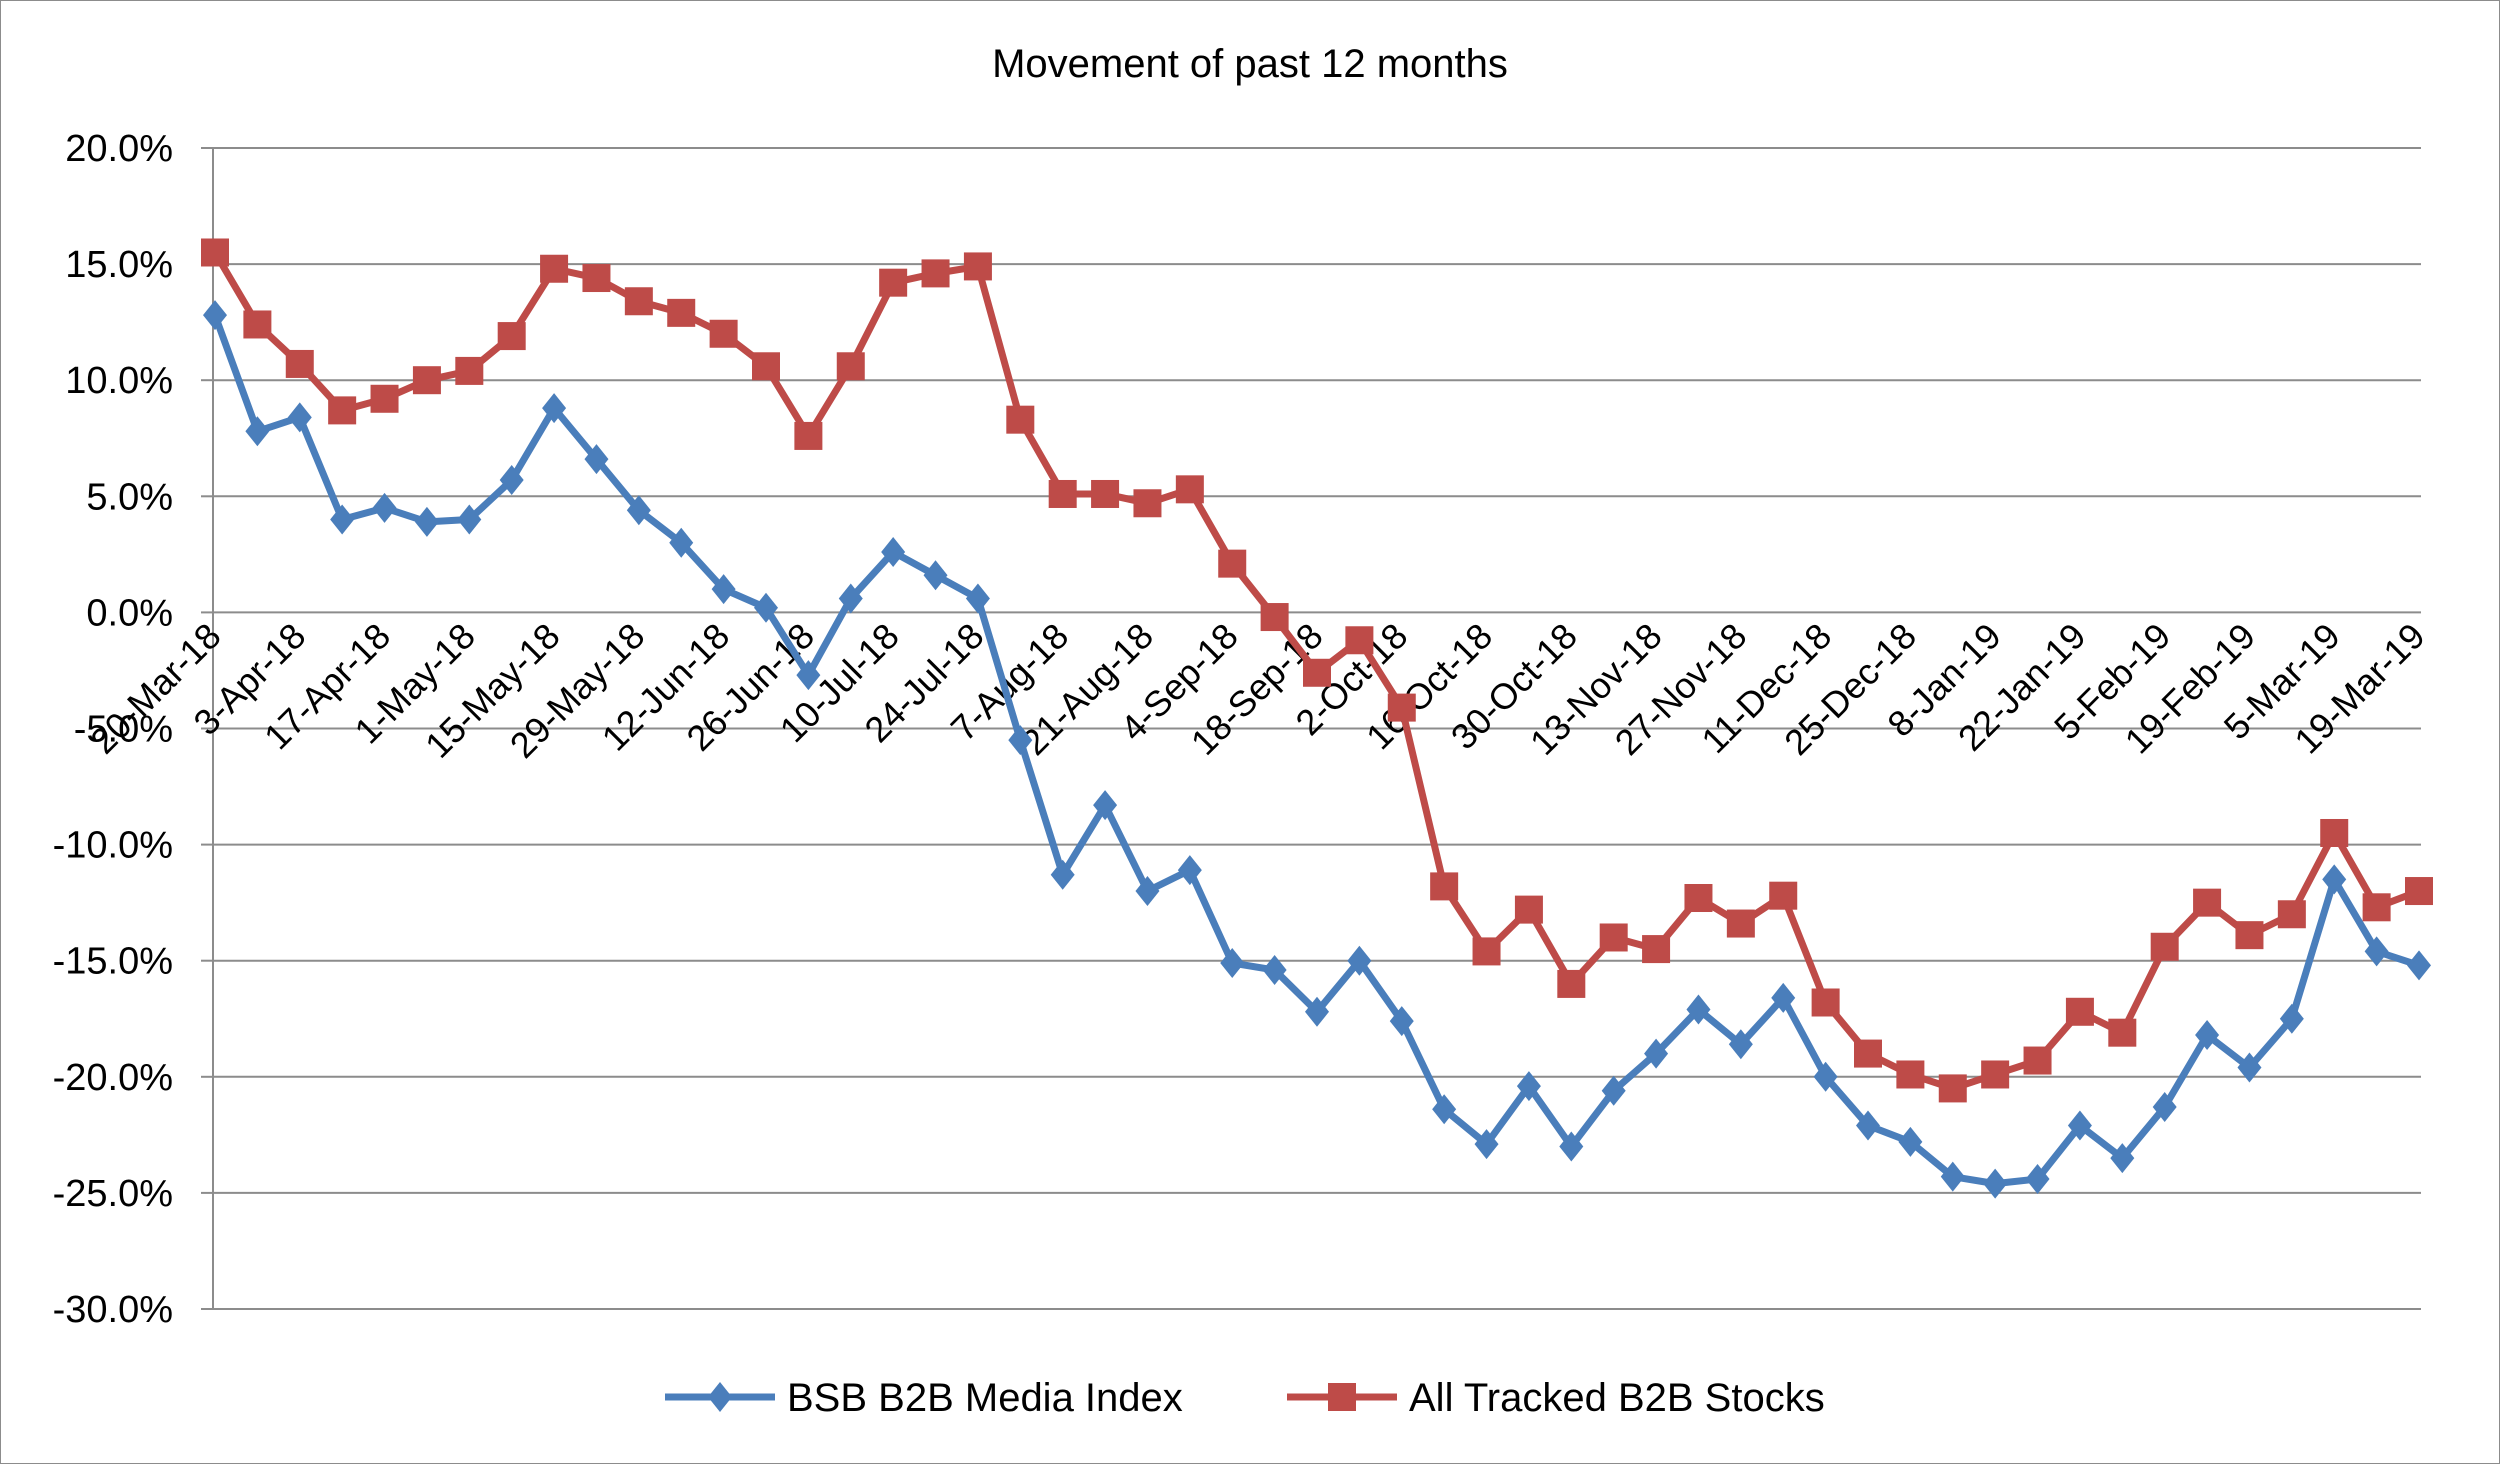 This screenshot has width=2500, height=1464. I want to click on y-tick-label: -15.0%, so click(113, 962).